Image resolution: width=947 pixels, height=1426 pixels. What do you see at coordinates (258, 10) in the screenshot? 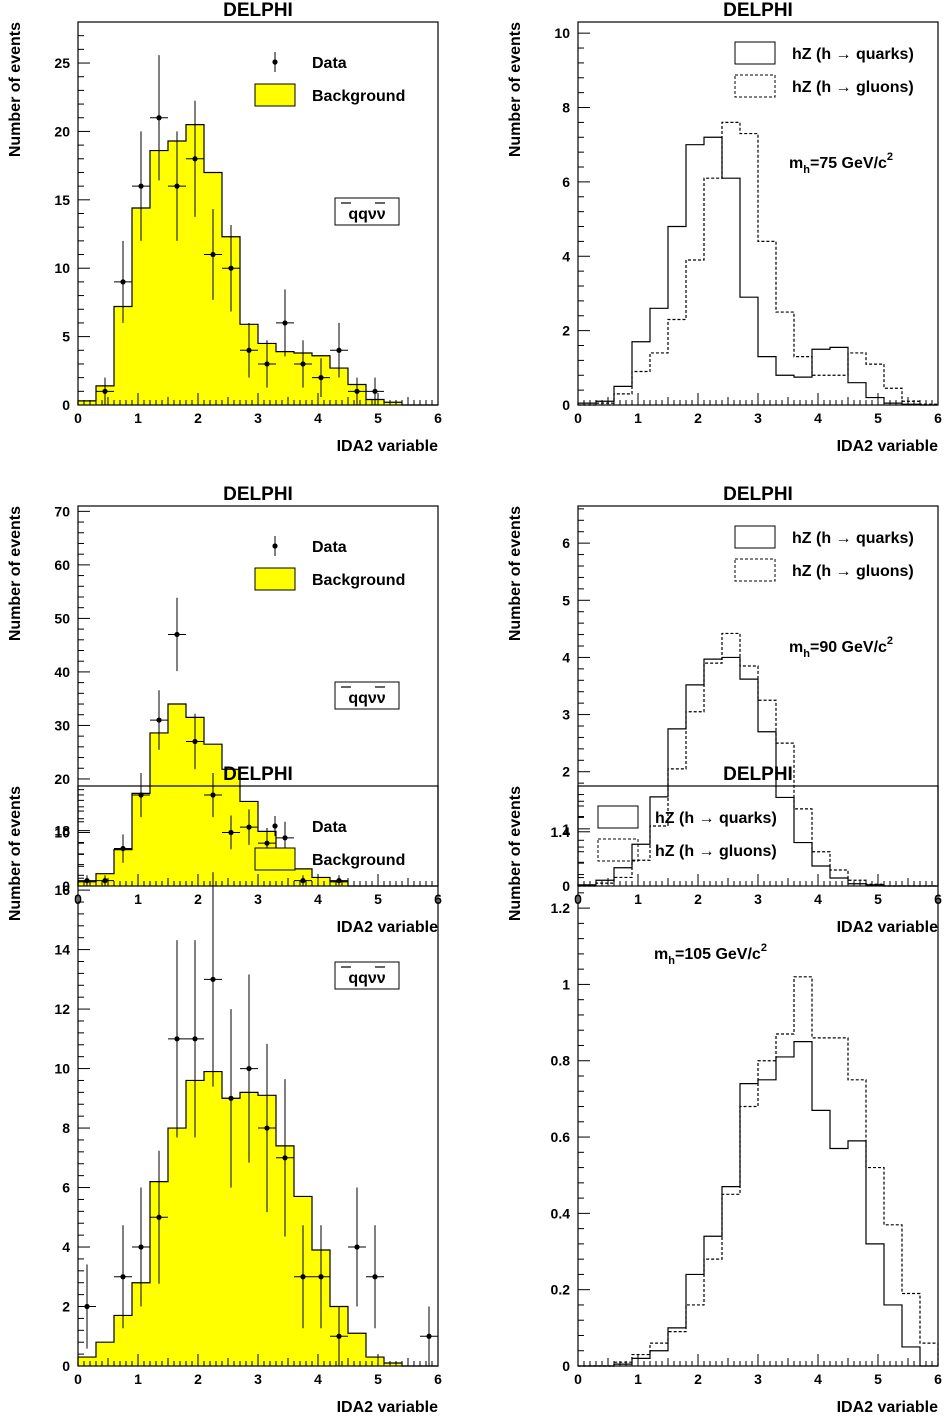
I see `chart-title: DELPHI` at bounding box center [258, 10].